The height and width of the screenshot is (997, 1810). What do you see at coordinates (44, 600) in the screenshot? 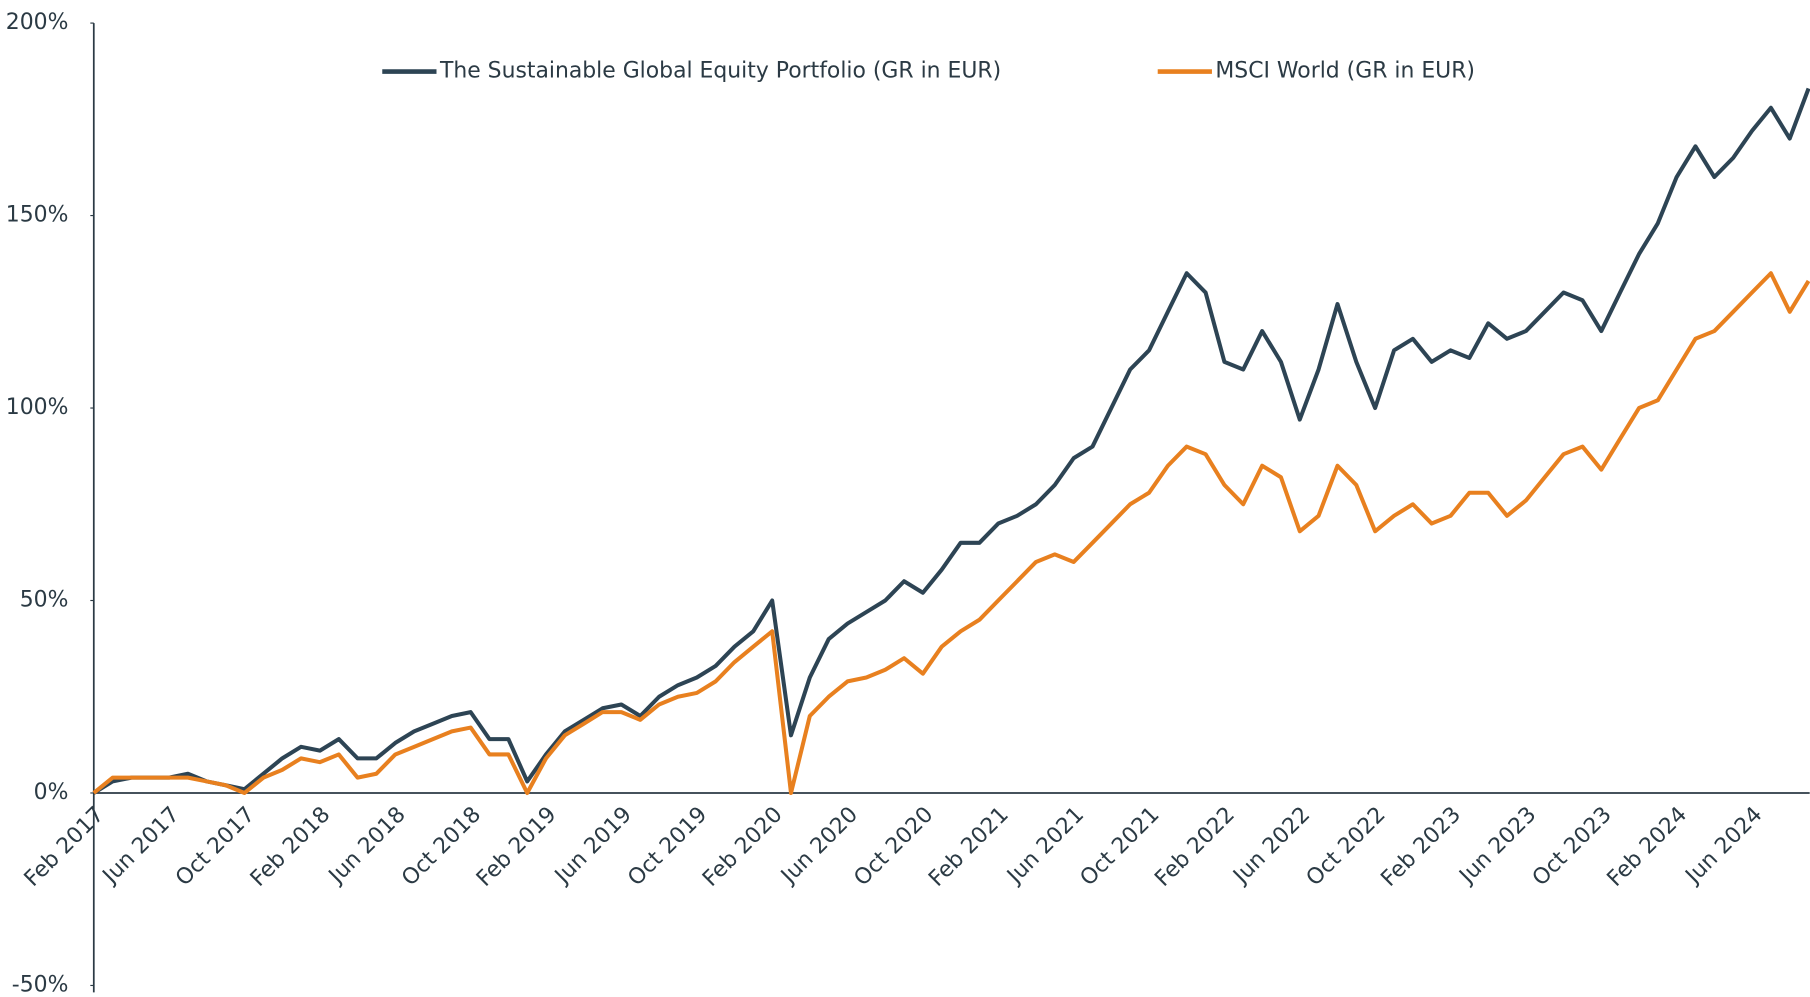
I see `y-tick-label: 50%` at bounding box center [44, 600].